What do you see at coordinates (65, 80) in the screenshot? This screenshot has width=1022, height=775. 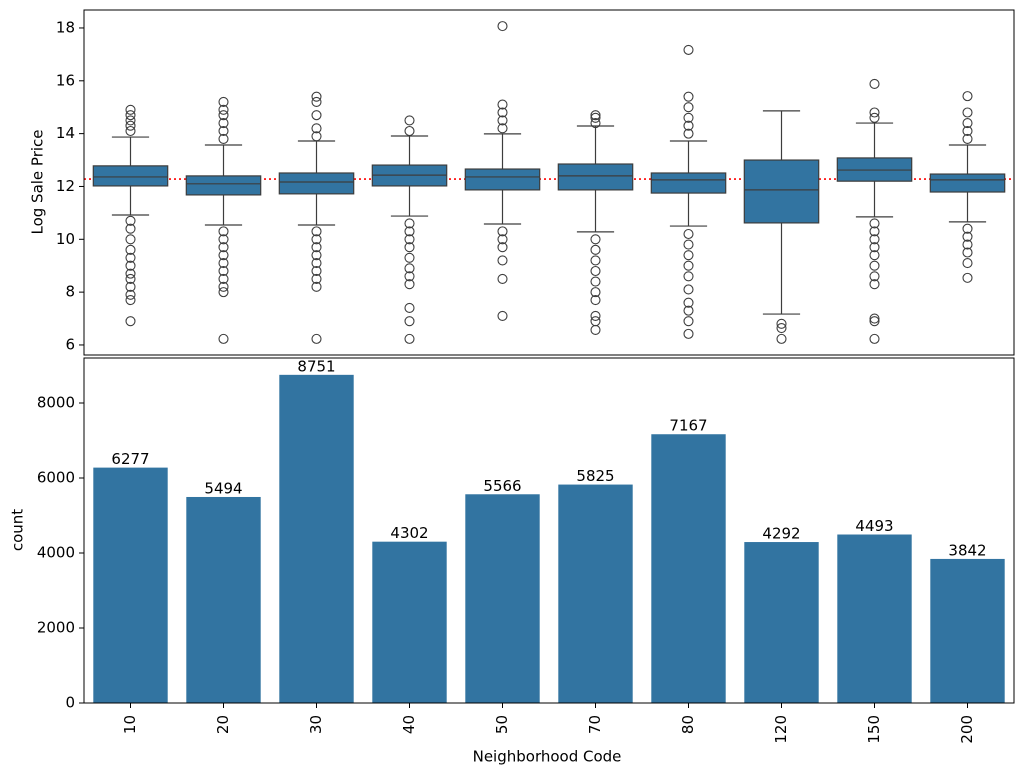 I see `y-tick-label: 16` at bounding box center [65, 80].